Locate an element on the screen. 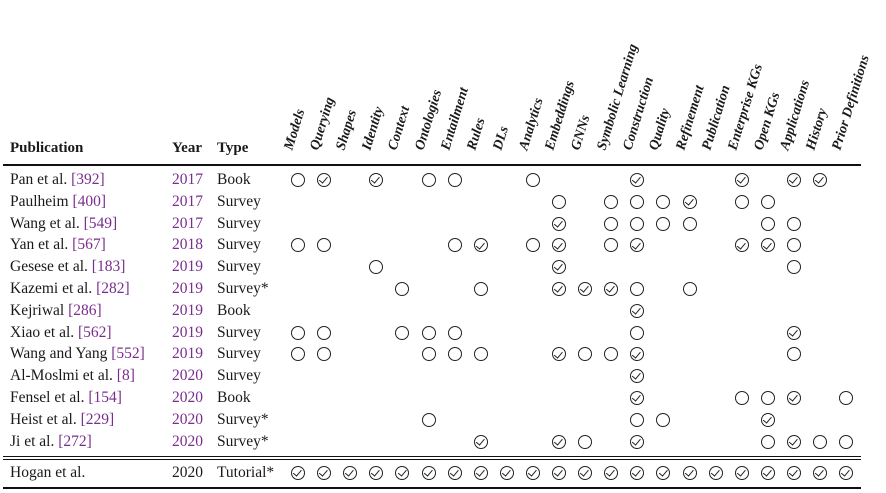  year-cell: 2018 is located at coordinates (187, 245).